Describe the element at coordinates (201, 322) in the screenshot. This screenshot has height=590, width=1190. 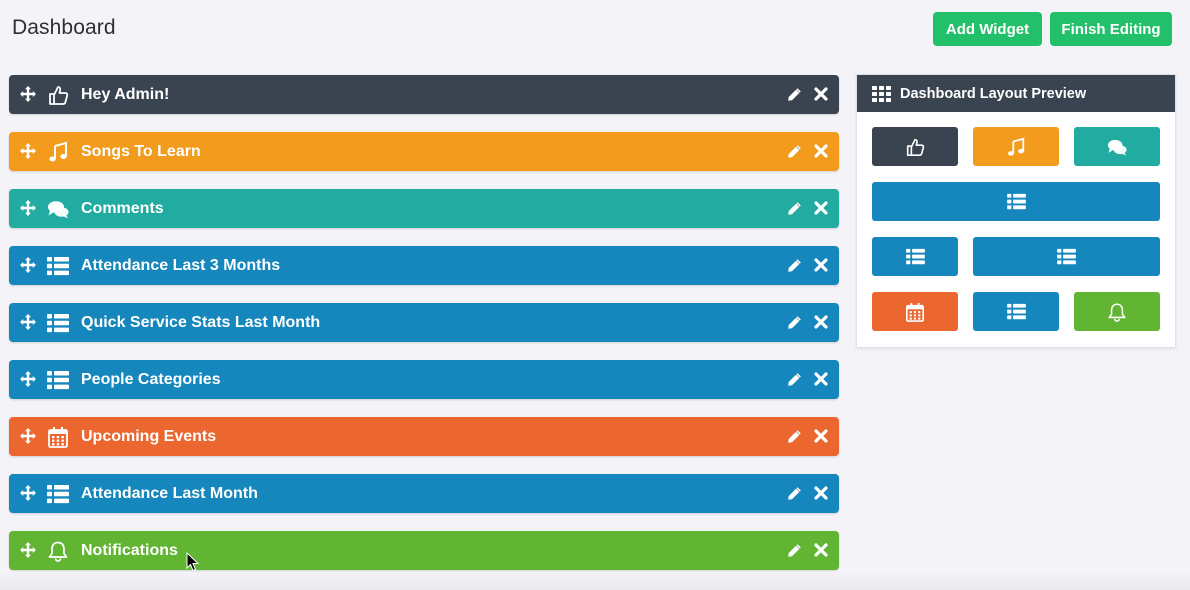
I see `widget-title: Quick Service Stats Last Month` at that location.